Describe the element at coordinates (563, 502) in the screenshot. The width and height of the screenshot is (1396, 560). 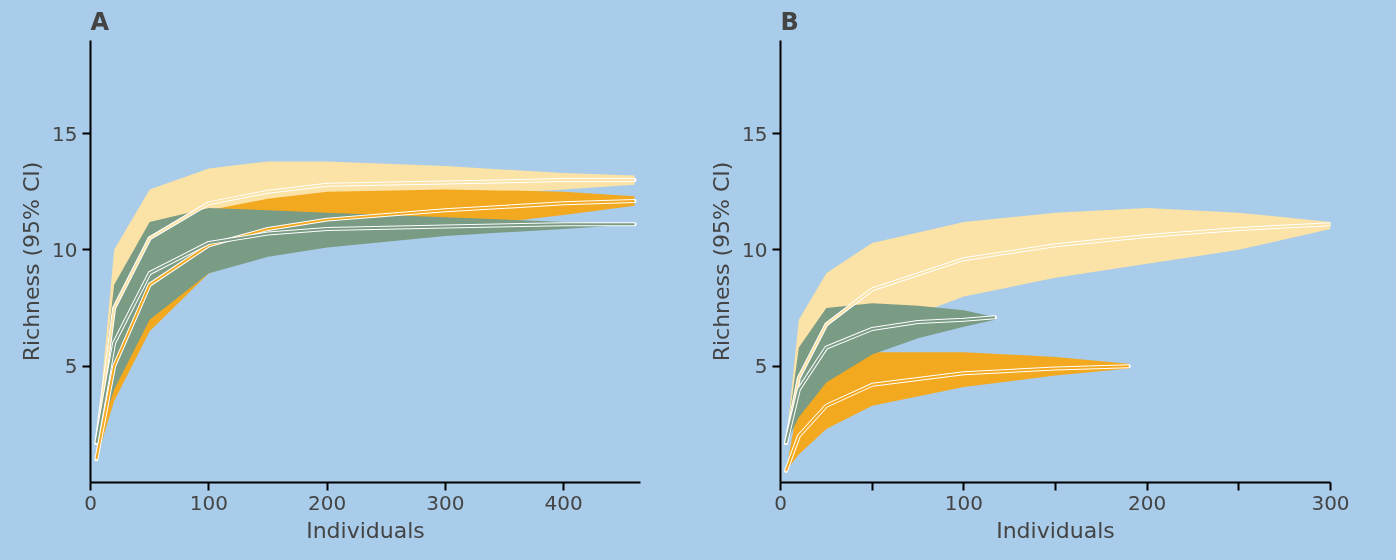
I see `x-tick-label: 400` at that location.